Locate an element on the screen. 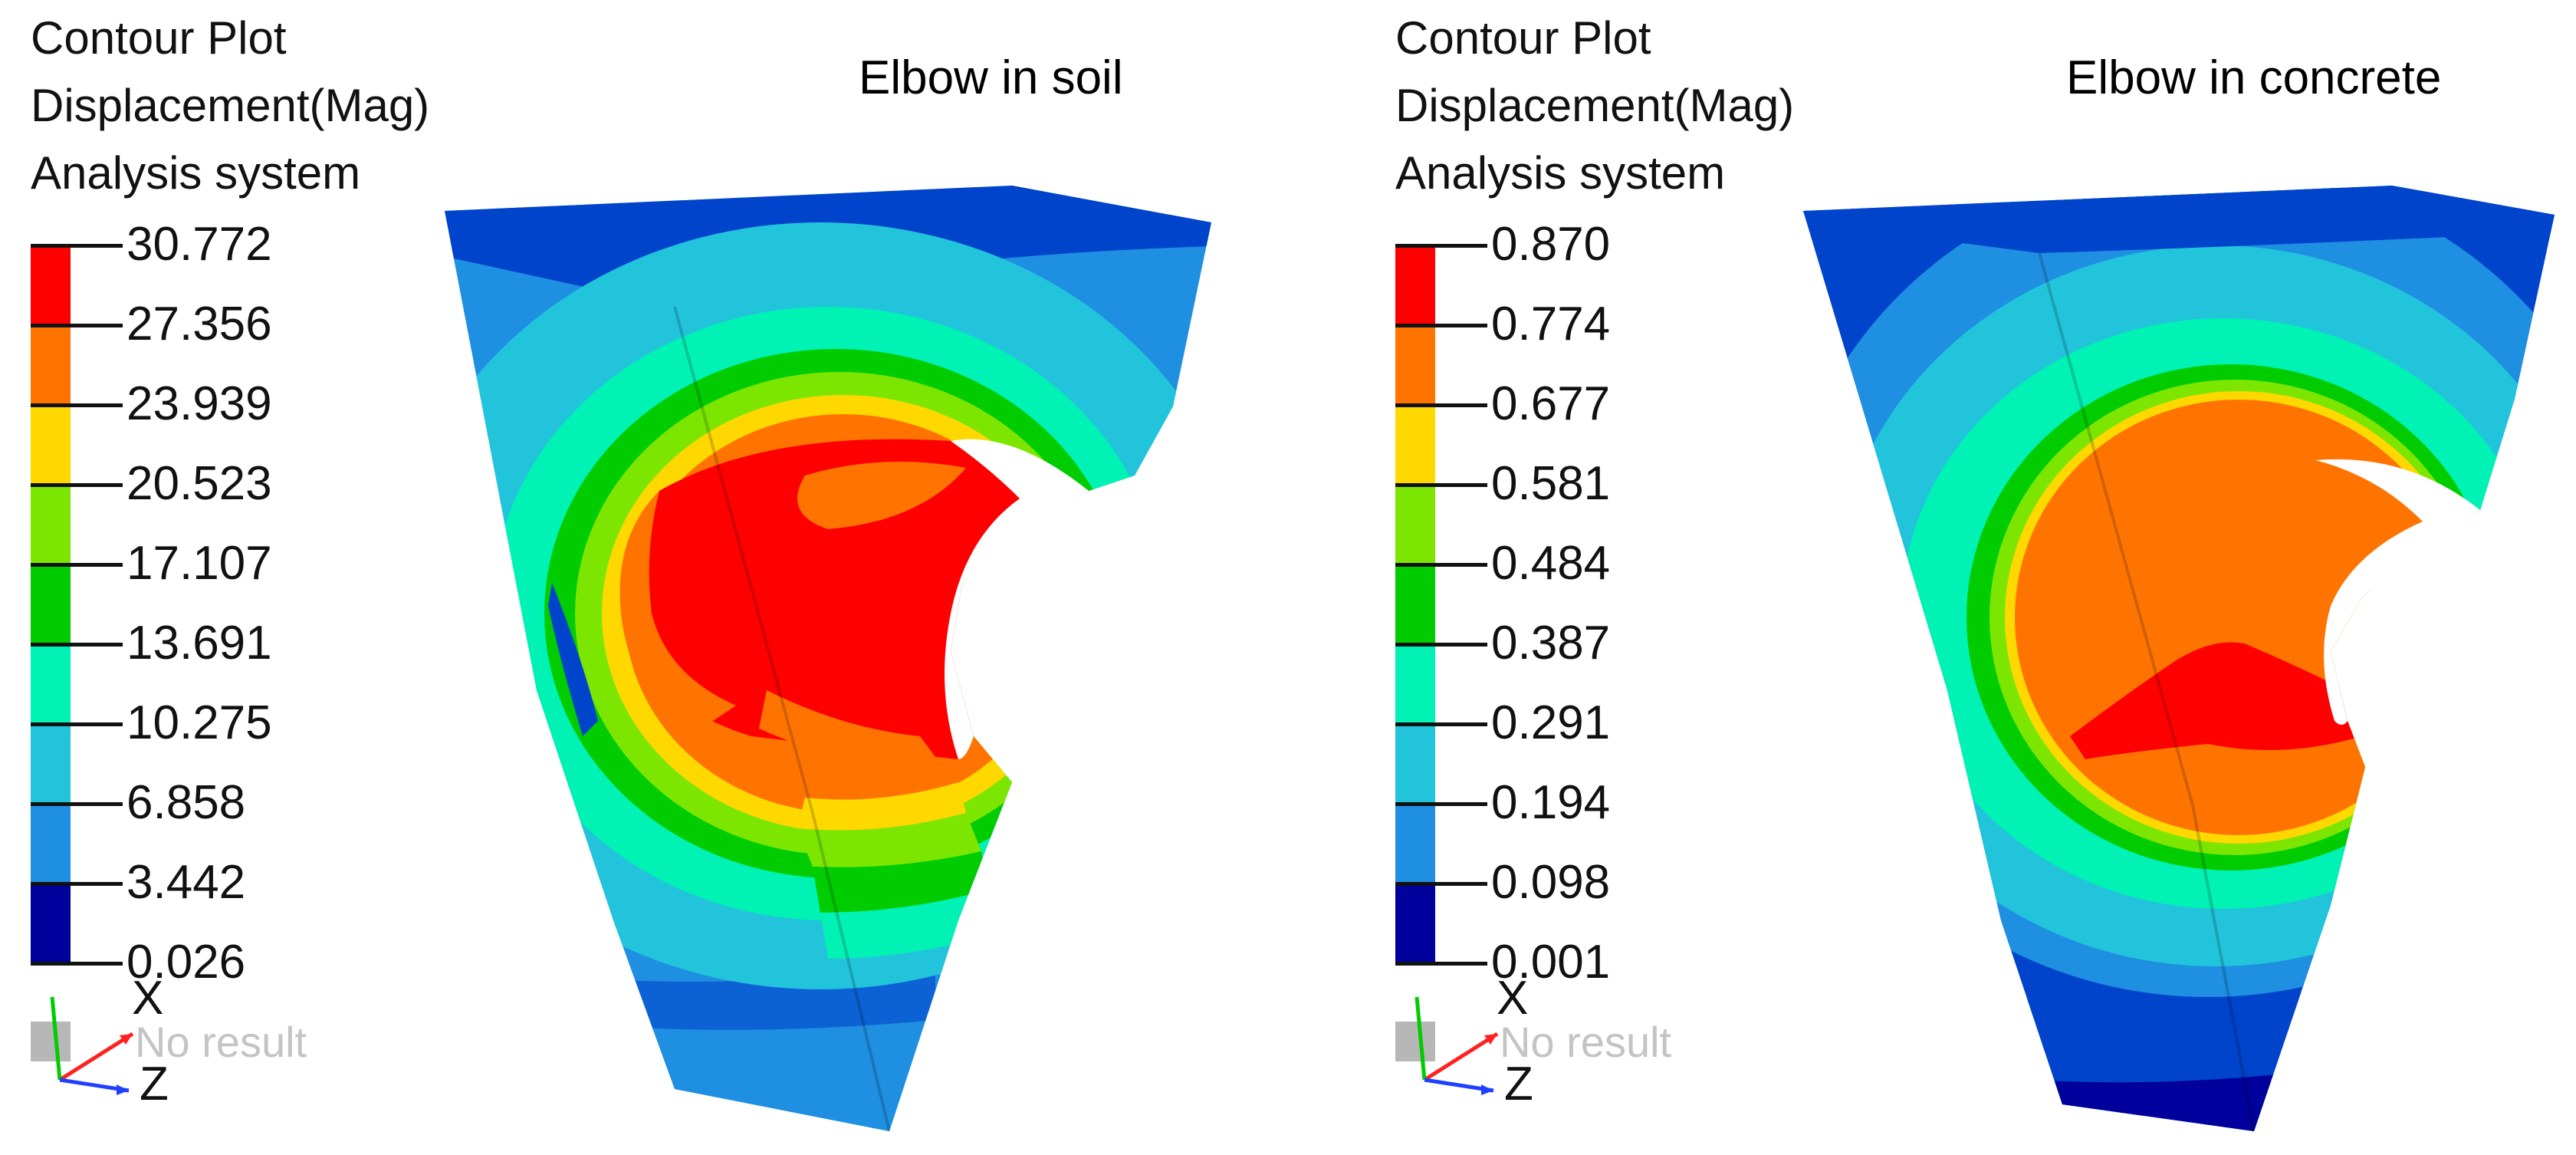 The width and height of the screenshot is (2576, 1155). legend-value: 0.677 is located at coordinates (1551, 403).